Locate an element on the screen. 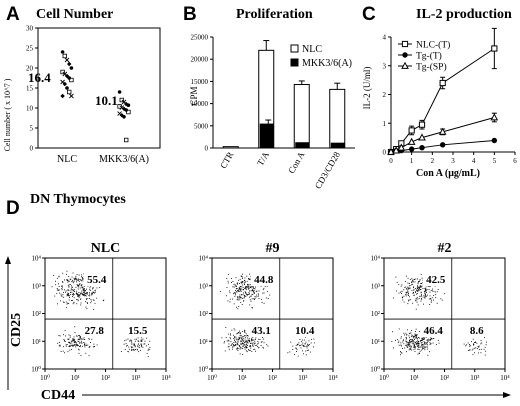  panel-a-point is located at coordinates (128, 105).